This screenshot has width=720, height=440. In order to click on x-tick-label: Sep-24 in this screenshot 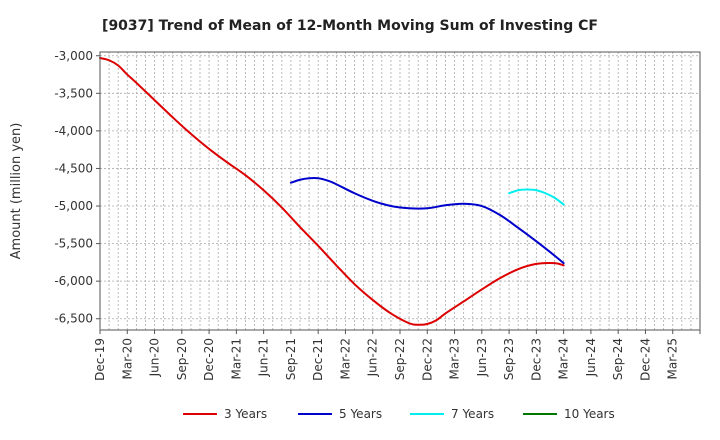, I will do `click(618, 359)`.